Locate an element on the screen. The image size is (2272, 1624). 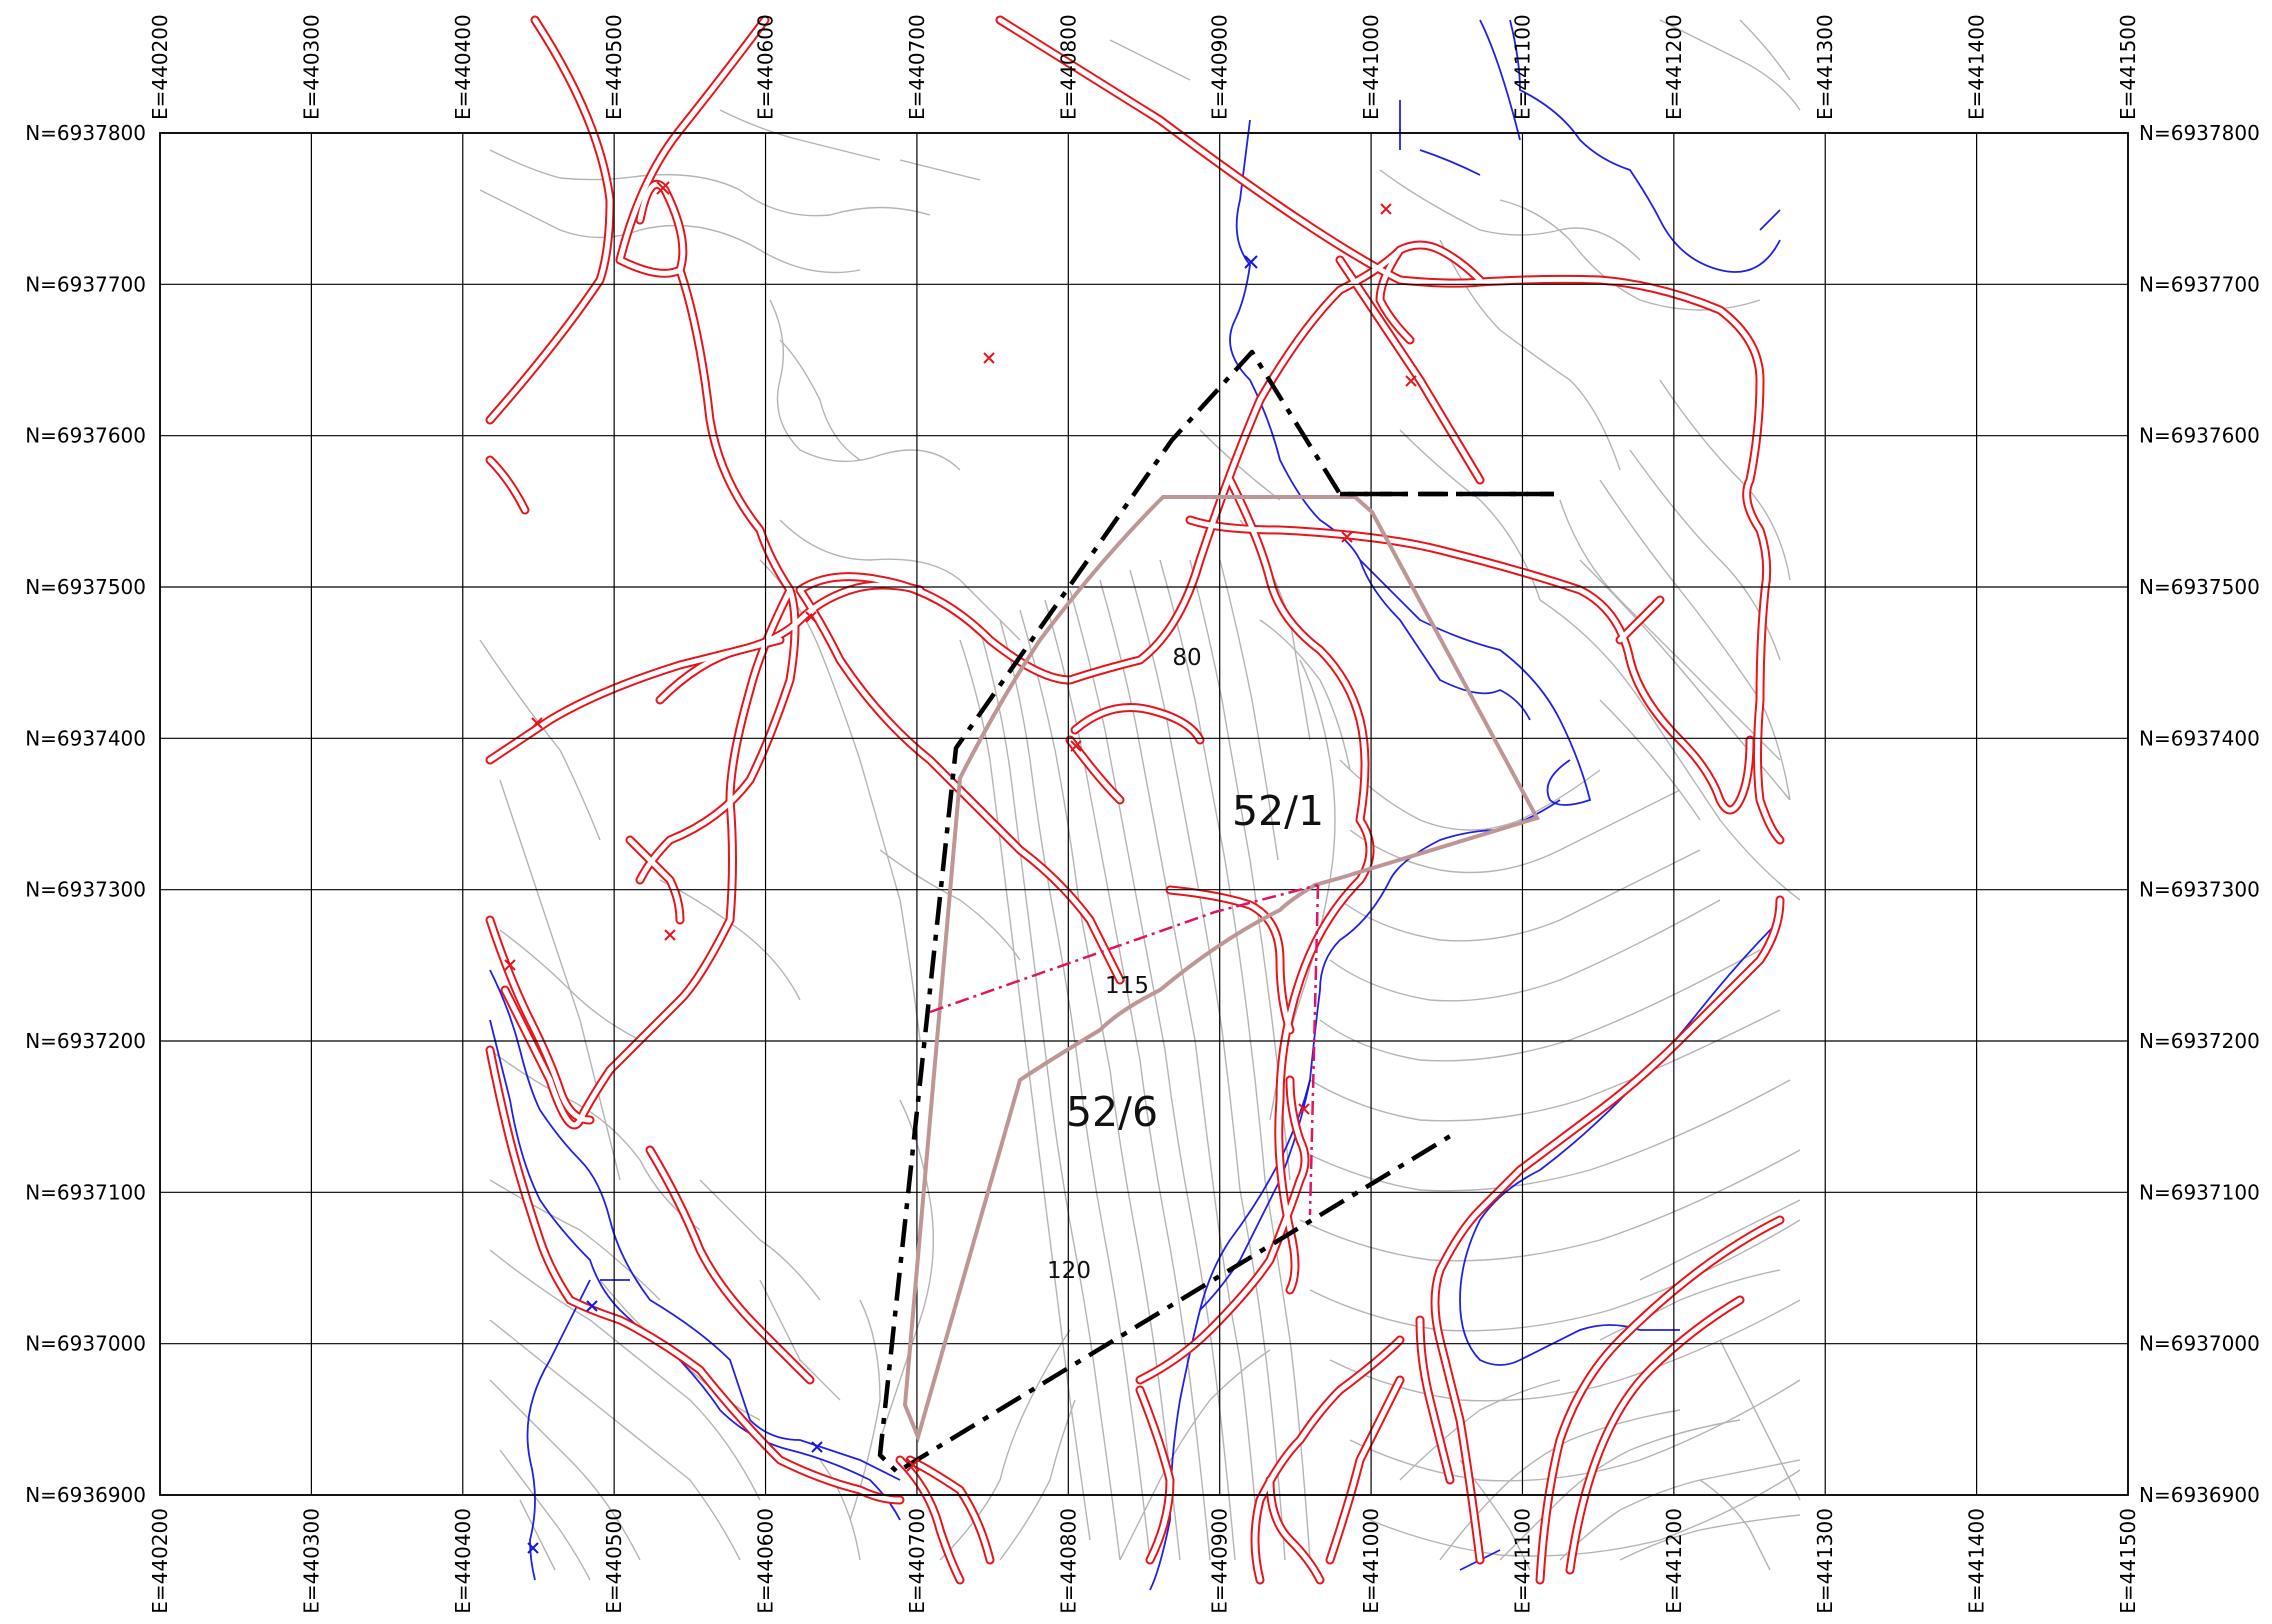
northing-label-right: N=6937200 is located at coordinates (2199, 1041).